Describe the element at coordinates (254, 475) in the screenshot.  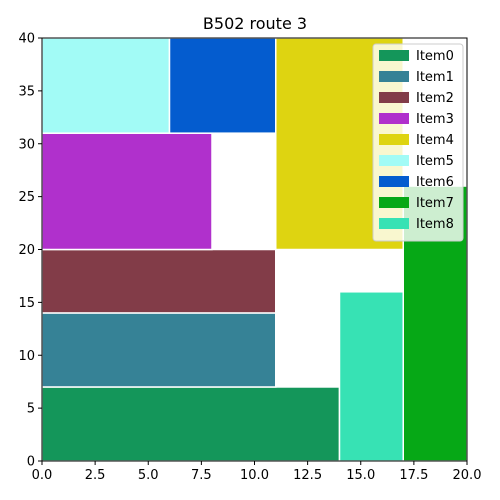
I see `x-tick-label: 10.0` at that location.